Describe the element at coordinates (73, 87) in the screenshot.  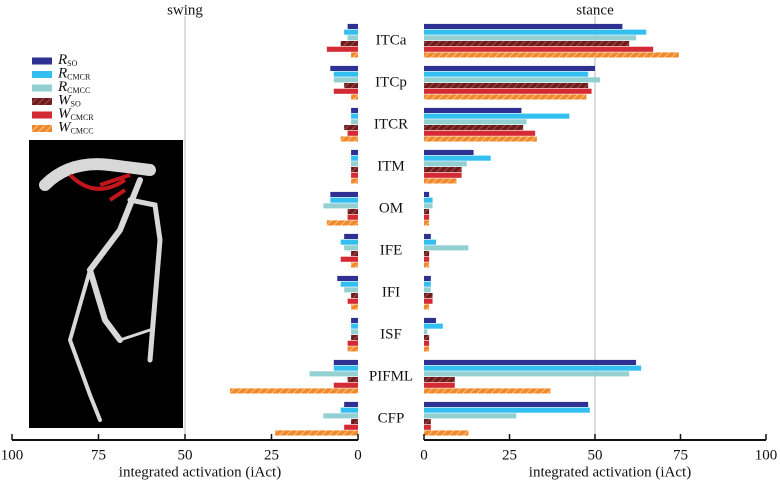
I see `legend-label: RCMCC` at that location.